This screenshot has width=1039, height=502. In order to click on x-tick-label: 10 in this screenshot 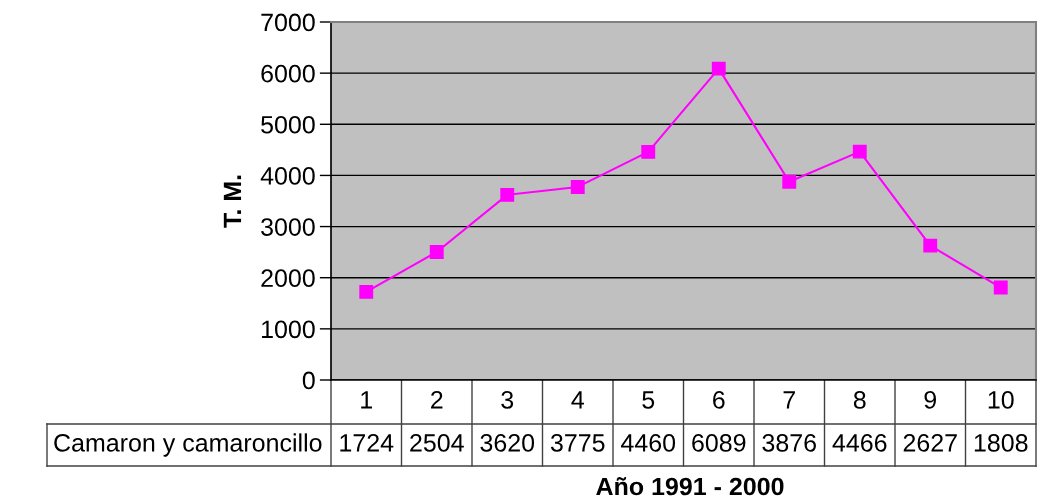, I will do `click(1001, 400)`.